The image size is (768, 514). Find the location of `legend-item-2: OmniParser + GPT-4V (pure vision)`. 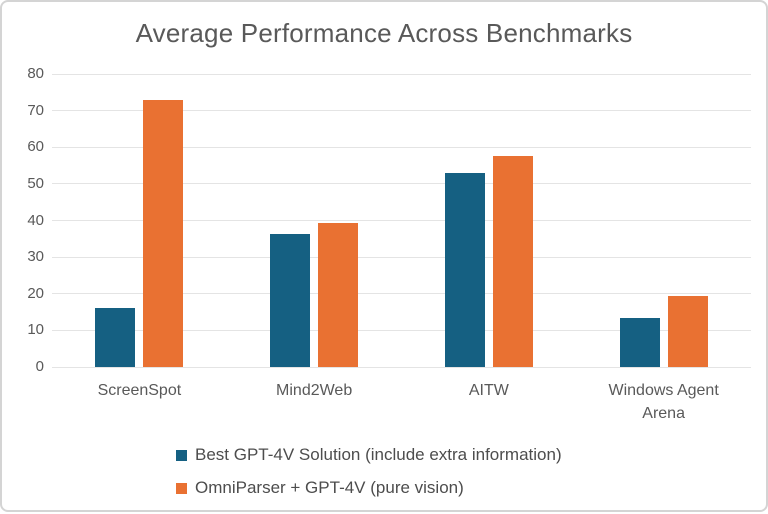

legend-item-2: OmniParser + GPT-4V (pure vision) is located at coordinates (369, 488).